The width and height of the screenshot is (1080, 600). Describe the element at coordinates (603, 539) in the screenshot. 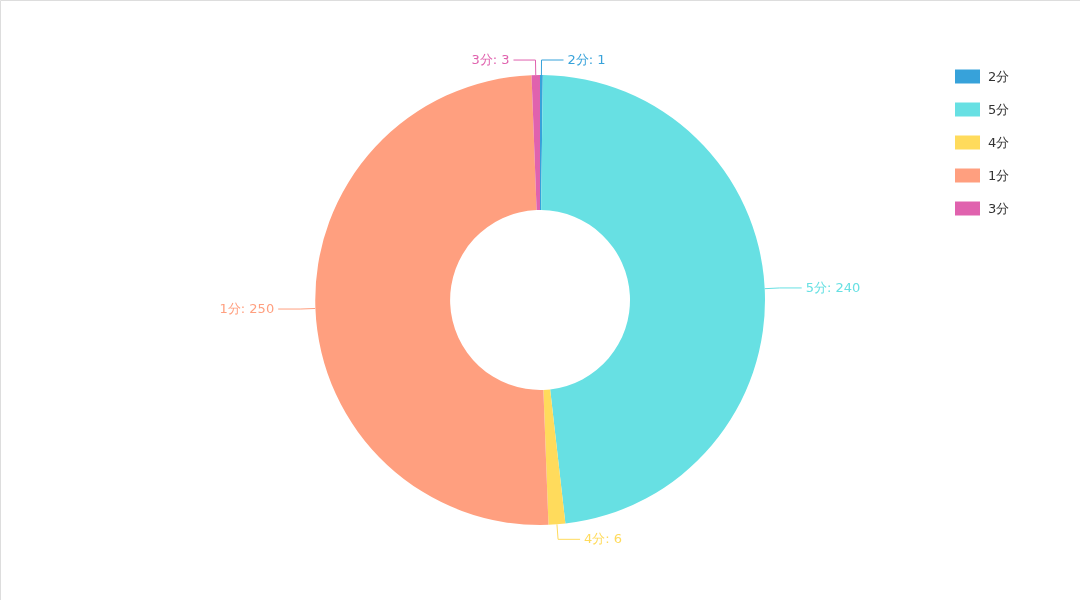

I see `data-label: 4分: 6` at that location.